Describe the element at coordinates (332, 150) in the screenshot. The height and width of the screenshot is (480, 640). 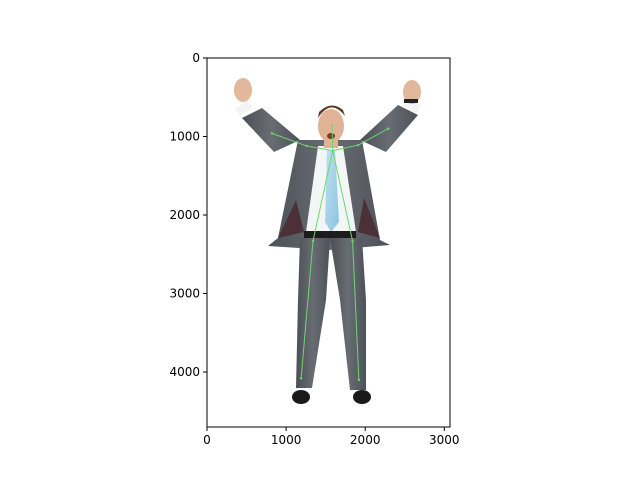
I see `pose-keypoint-neck` at that location.